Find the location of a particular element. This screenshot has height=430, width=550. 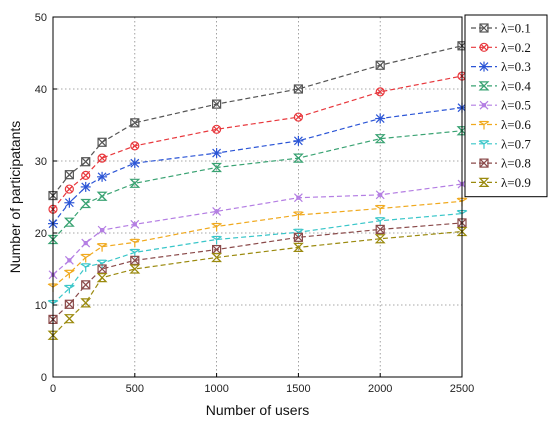

legend-entry: λ=0.8 is located at coordinates (501, 163).